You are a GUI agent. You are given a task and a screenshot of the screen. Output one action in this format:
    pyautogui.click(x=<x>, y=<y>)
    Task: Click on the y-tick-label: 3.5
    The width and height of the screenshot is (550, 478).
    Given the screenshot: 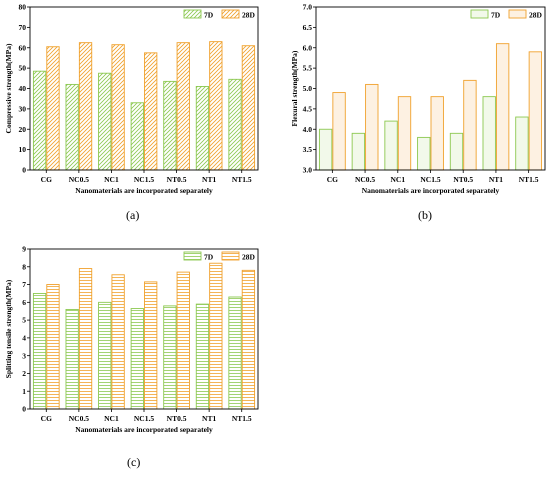 What is the action you would take?
    pyautogui.click(x=308, y=149)
    